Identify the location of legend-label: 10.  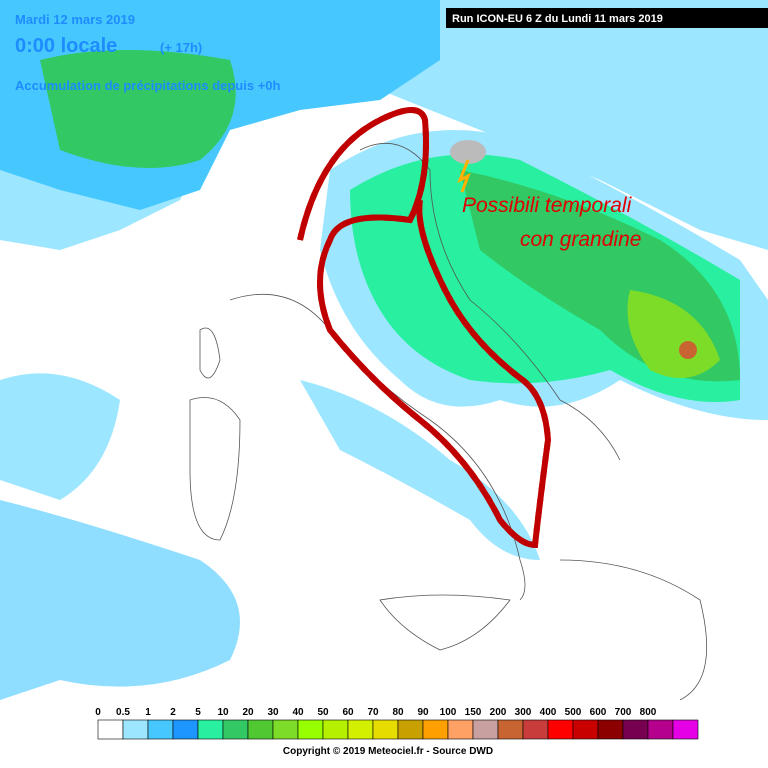
(223, 712).